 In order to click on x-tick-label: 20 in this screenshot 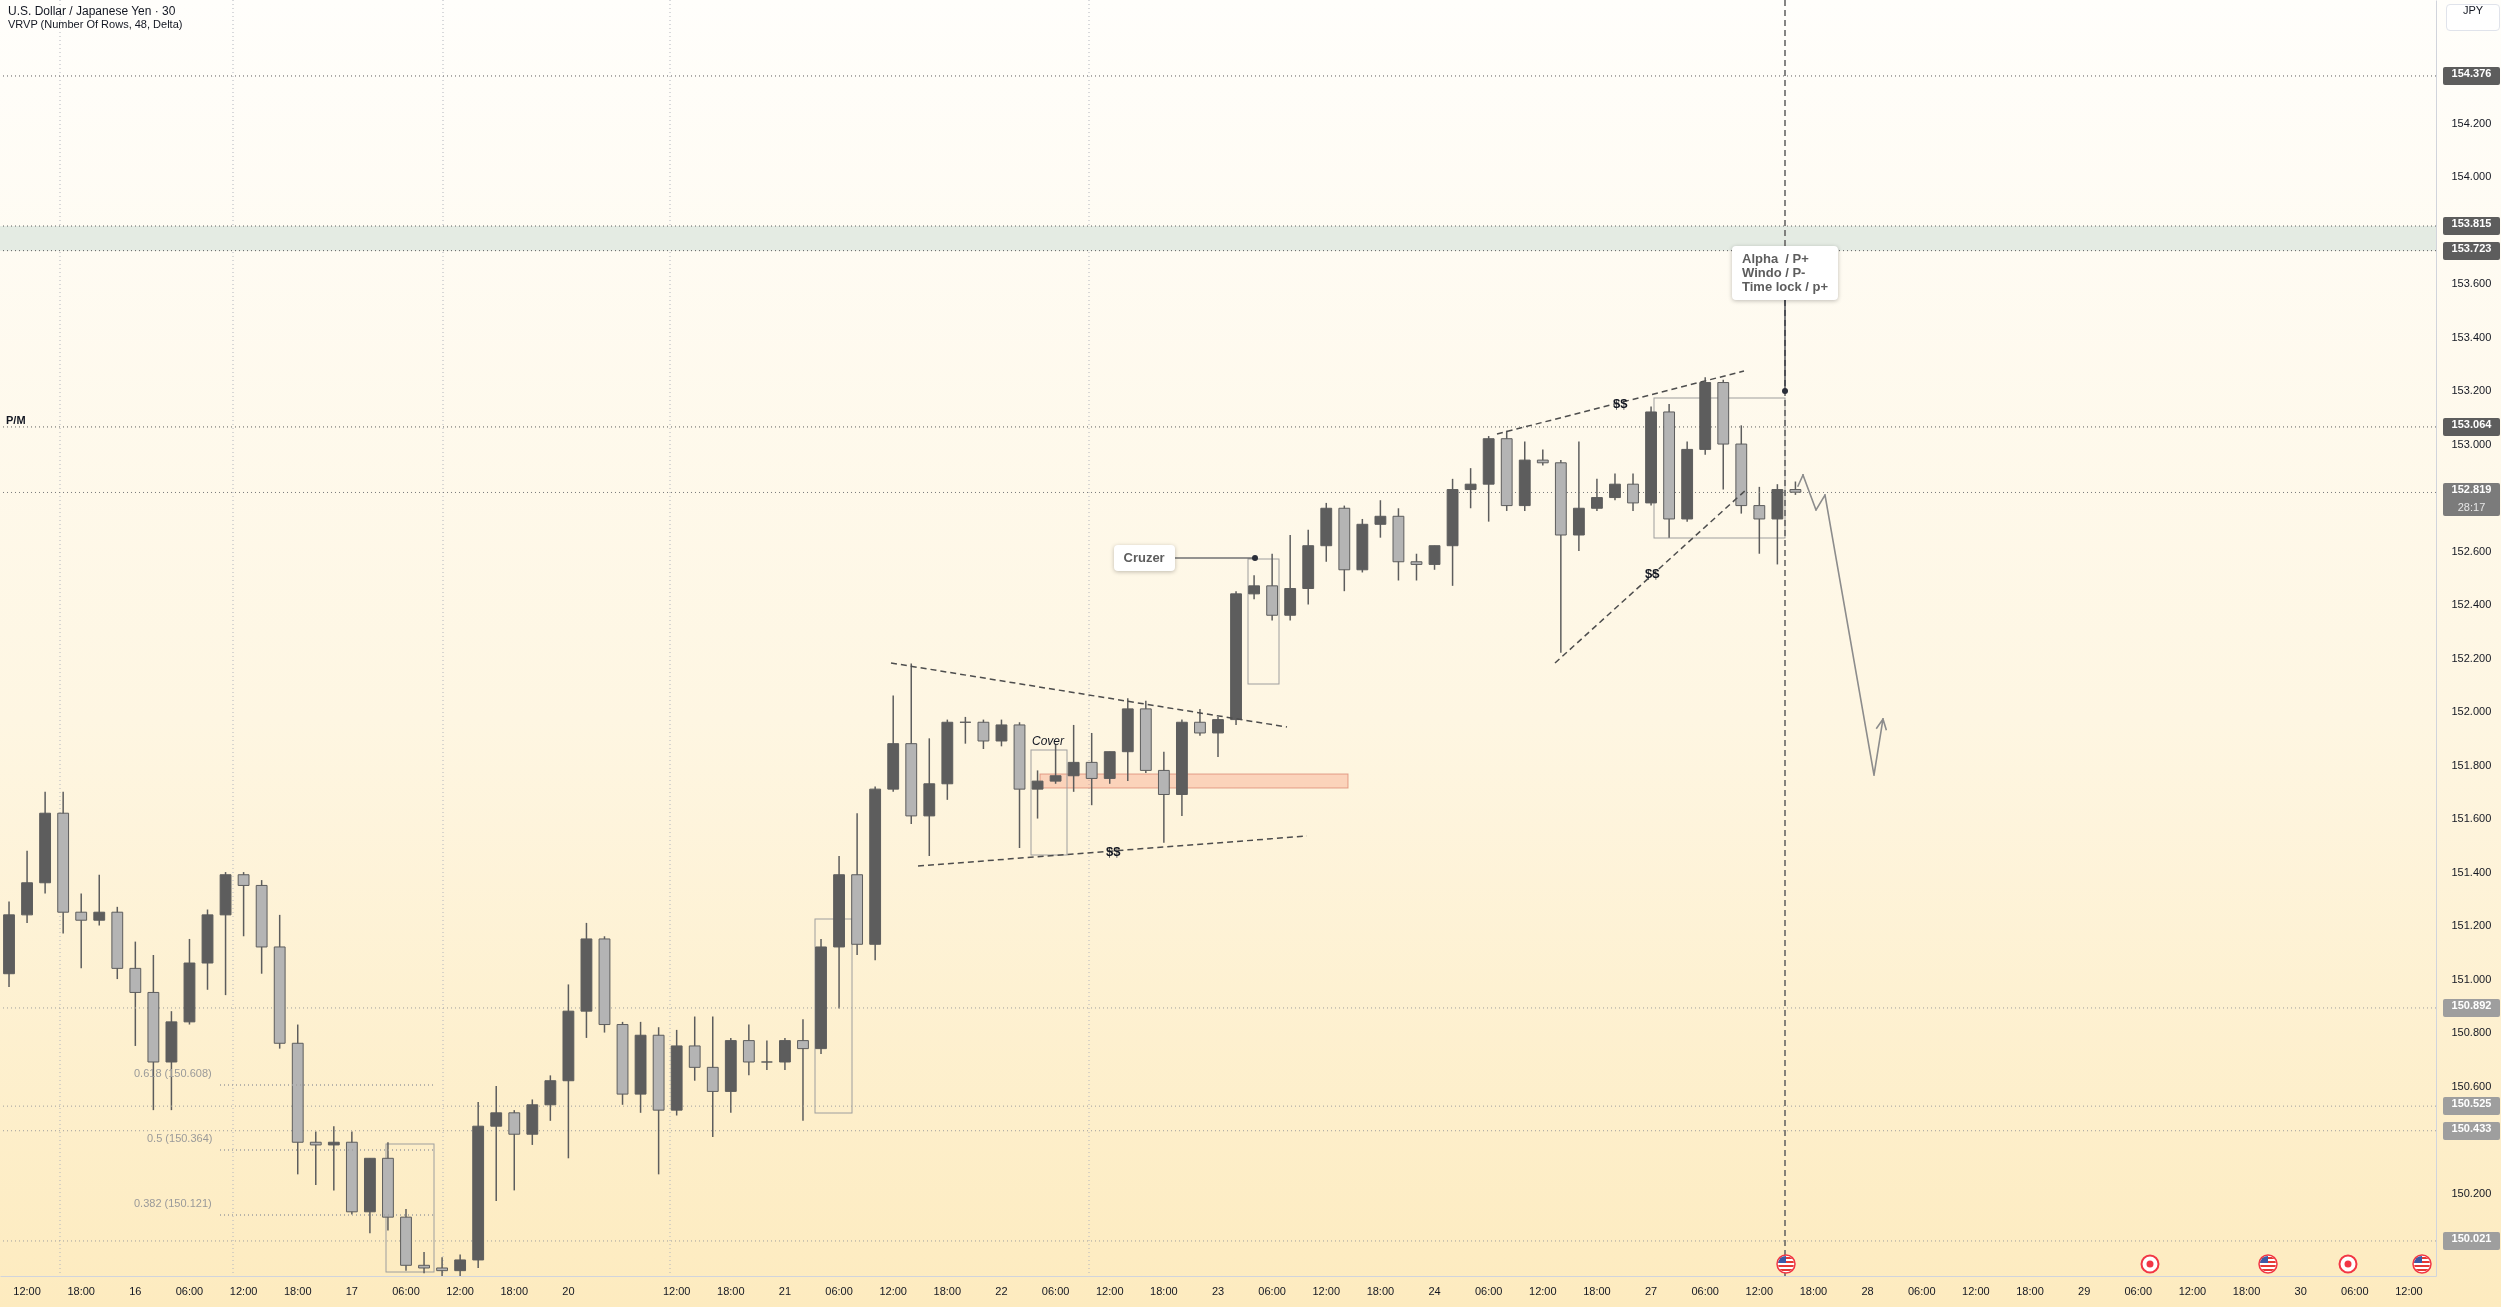, I will do `click(568, 1290)`.